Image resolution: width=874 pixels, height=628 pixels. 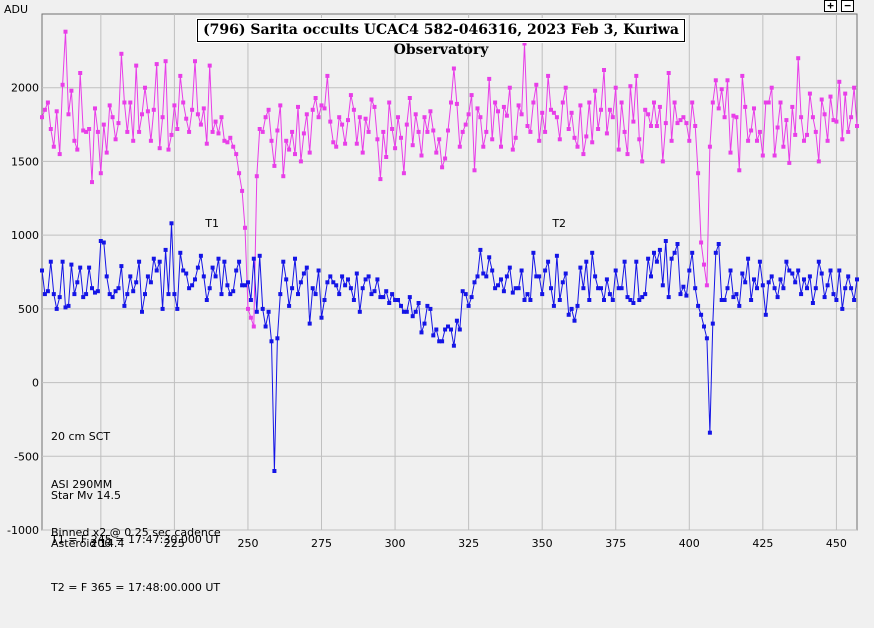 What do you see at coordinates (847, 6) in the screenshot?
I see `zoom-out-button: −` at bounding box center [847, 6].